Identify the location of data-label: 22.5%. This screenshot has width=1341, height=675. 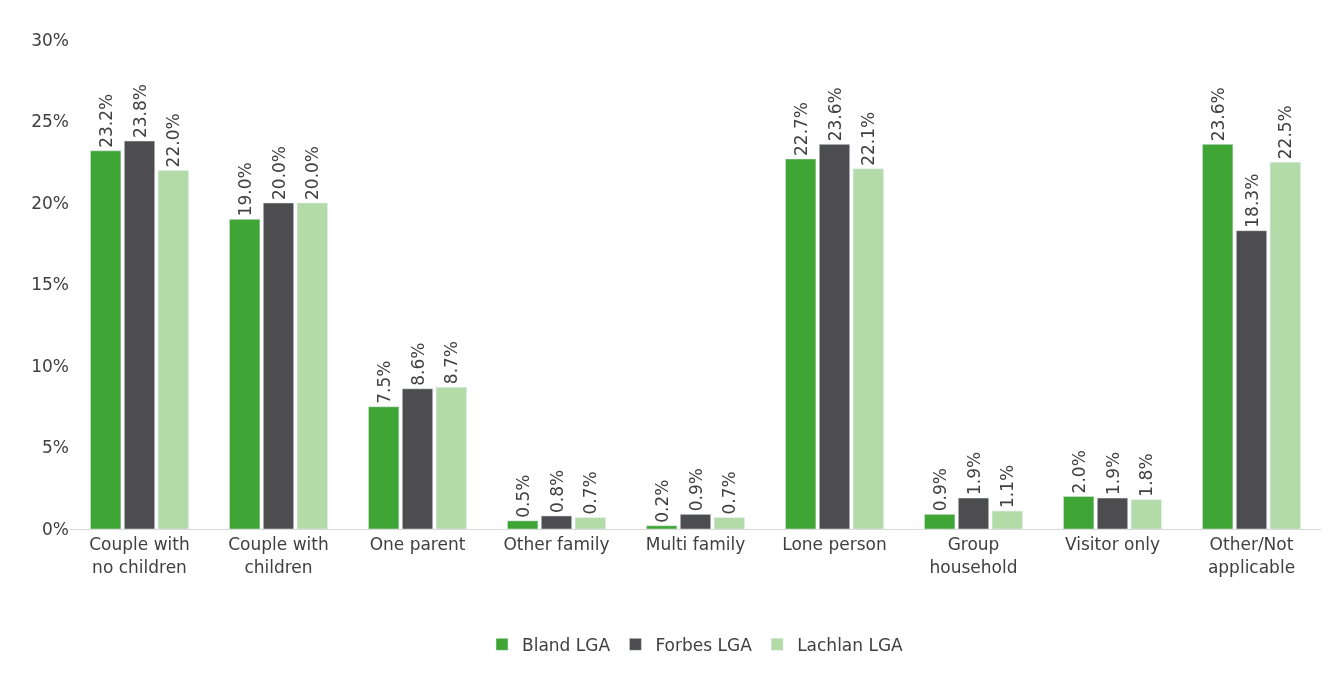
(1285, 132).